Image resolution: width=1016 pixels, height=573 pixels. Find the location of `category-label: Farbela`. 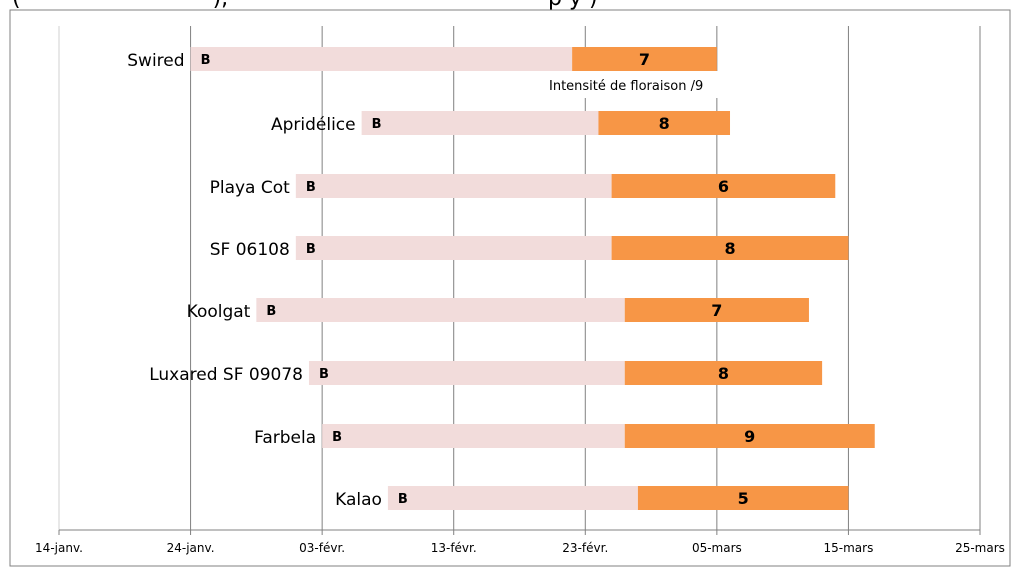

category-label: Farbela is located at coordinates (285, 438).